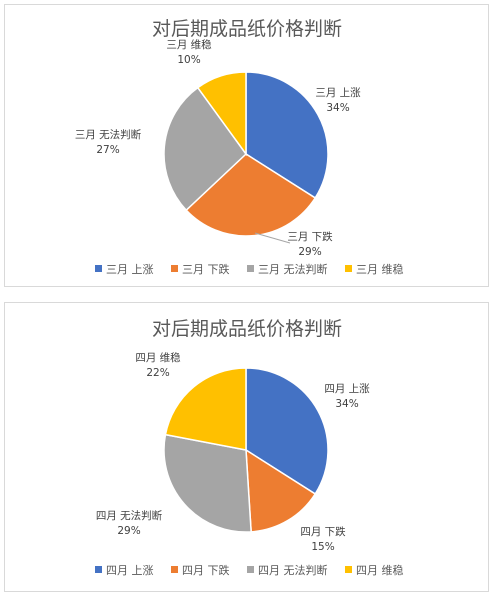 This screenshot has width=493, height=596. What do you see at coordinates (206, 570) in the screenshot?
I see `legend-entry: 四月 下跌` at bounding box center [206, 570].